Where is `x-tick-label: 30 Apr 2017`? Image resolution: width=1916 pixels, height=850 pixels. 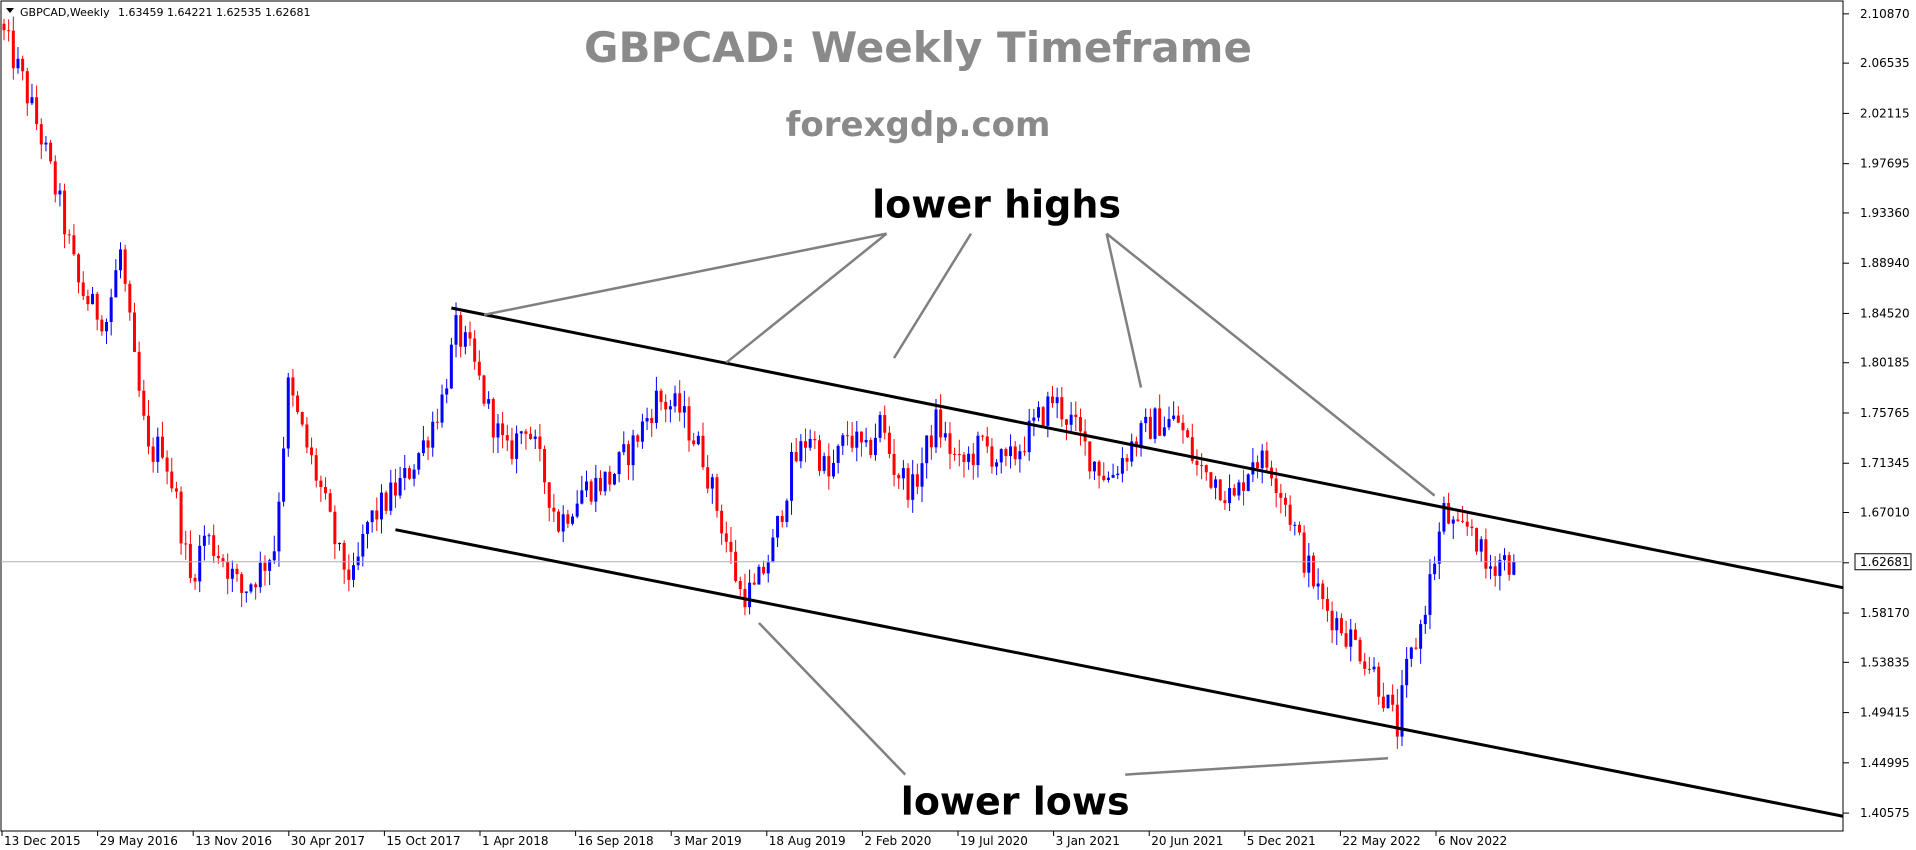
x-tick-label: 30 Apr 2017 is located at coordinates (328, 841).